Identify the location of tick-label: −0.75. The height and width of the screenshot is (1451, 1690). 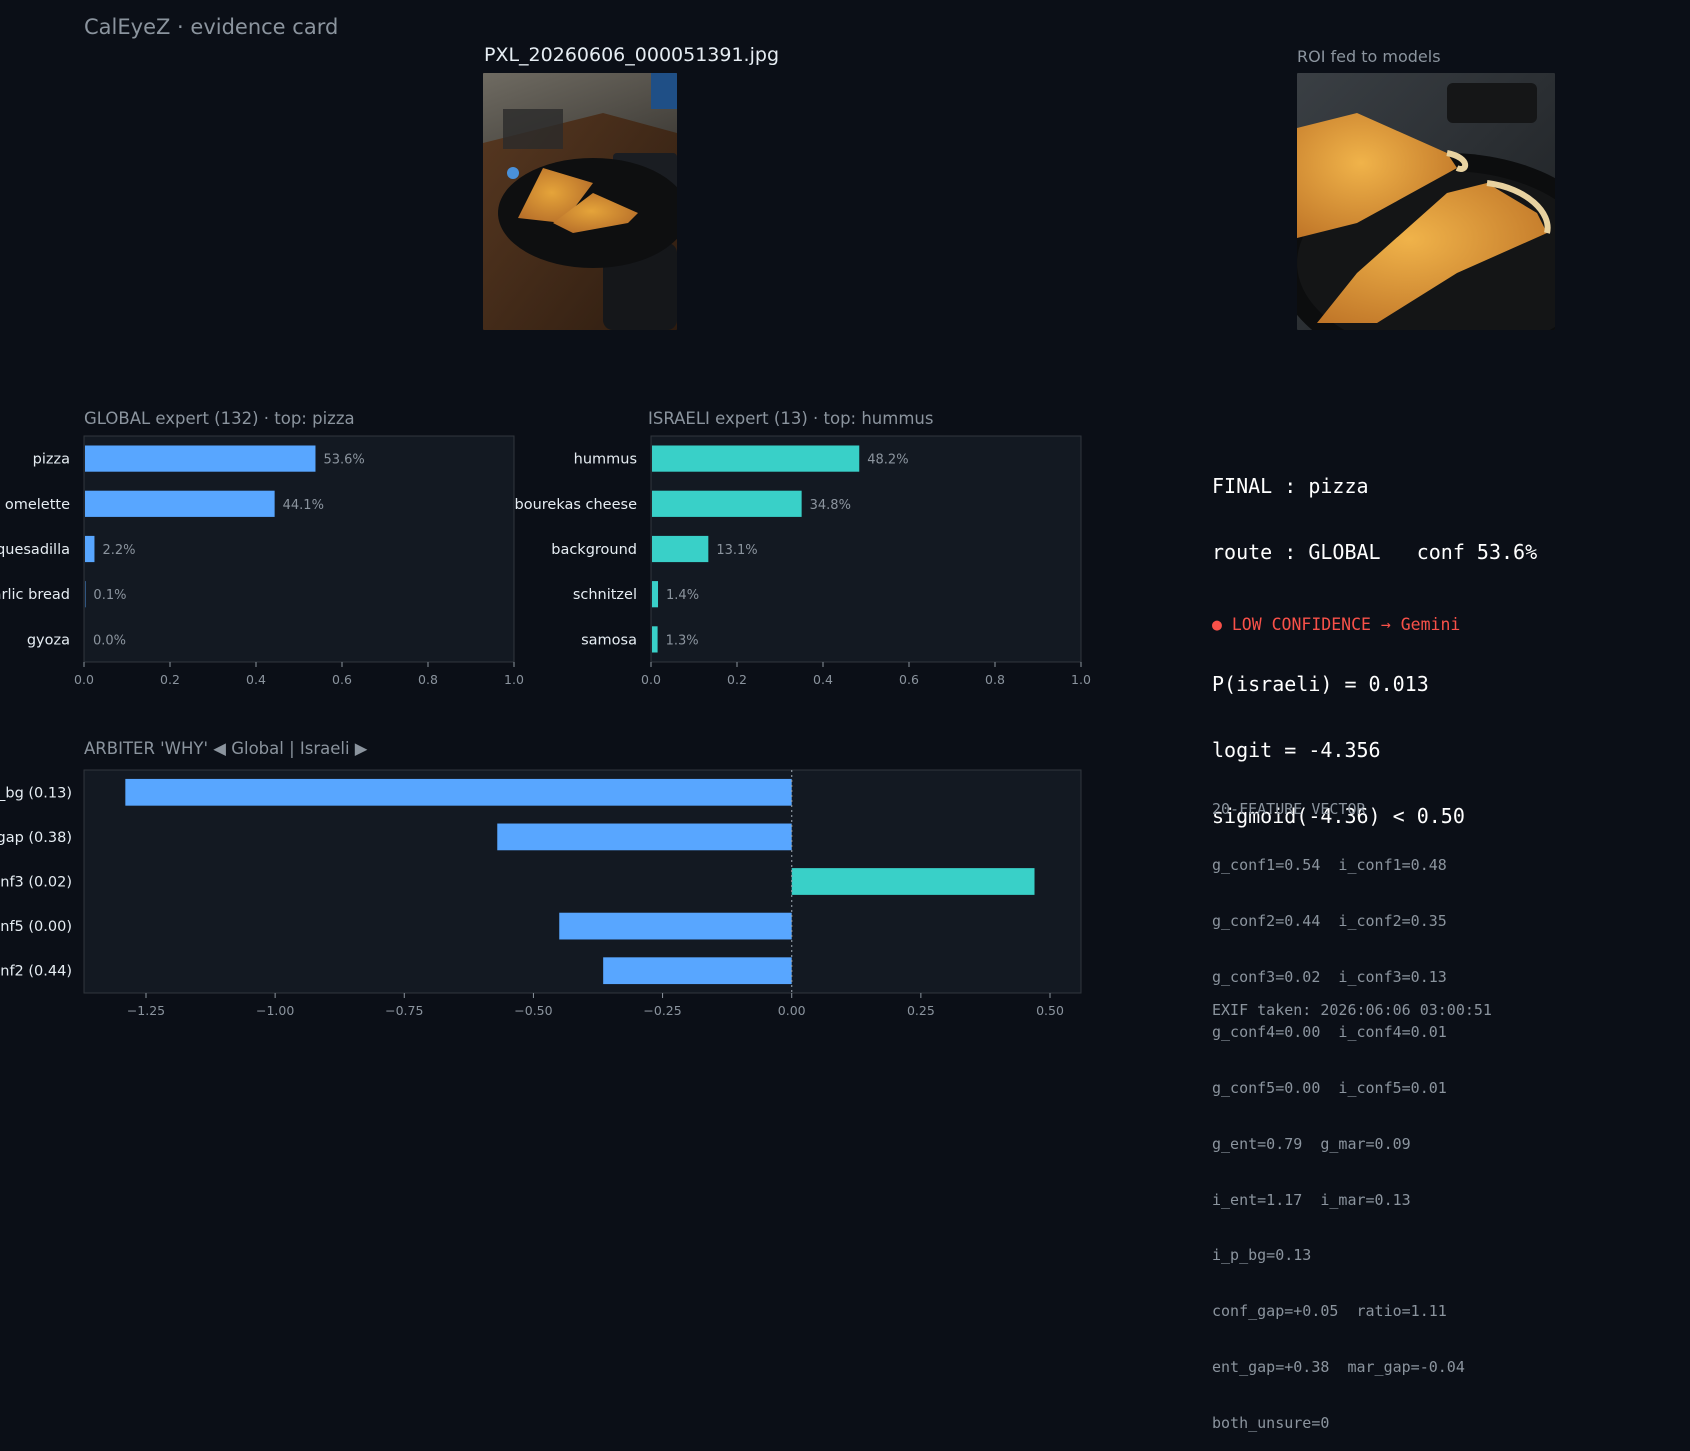
(404, 1010).